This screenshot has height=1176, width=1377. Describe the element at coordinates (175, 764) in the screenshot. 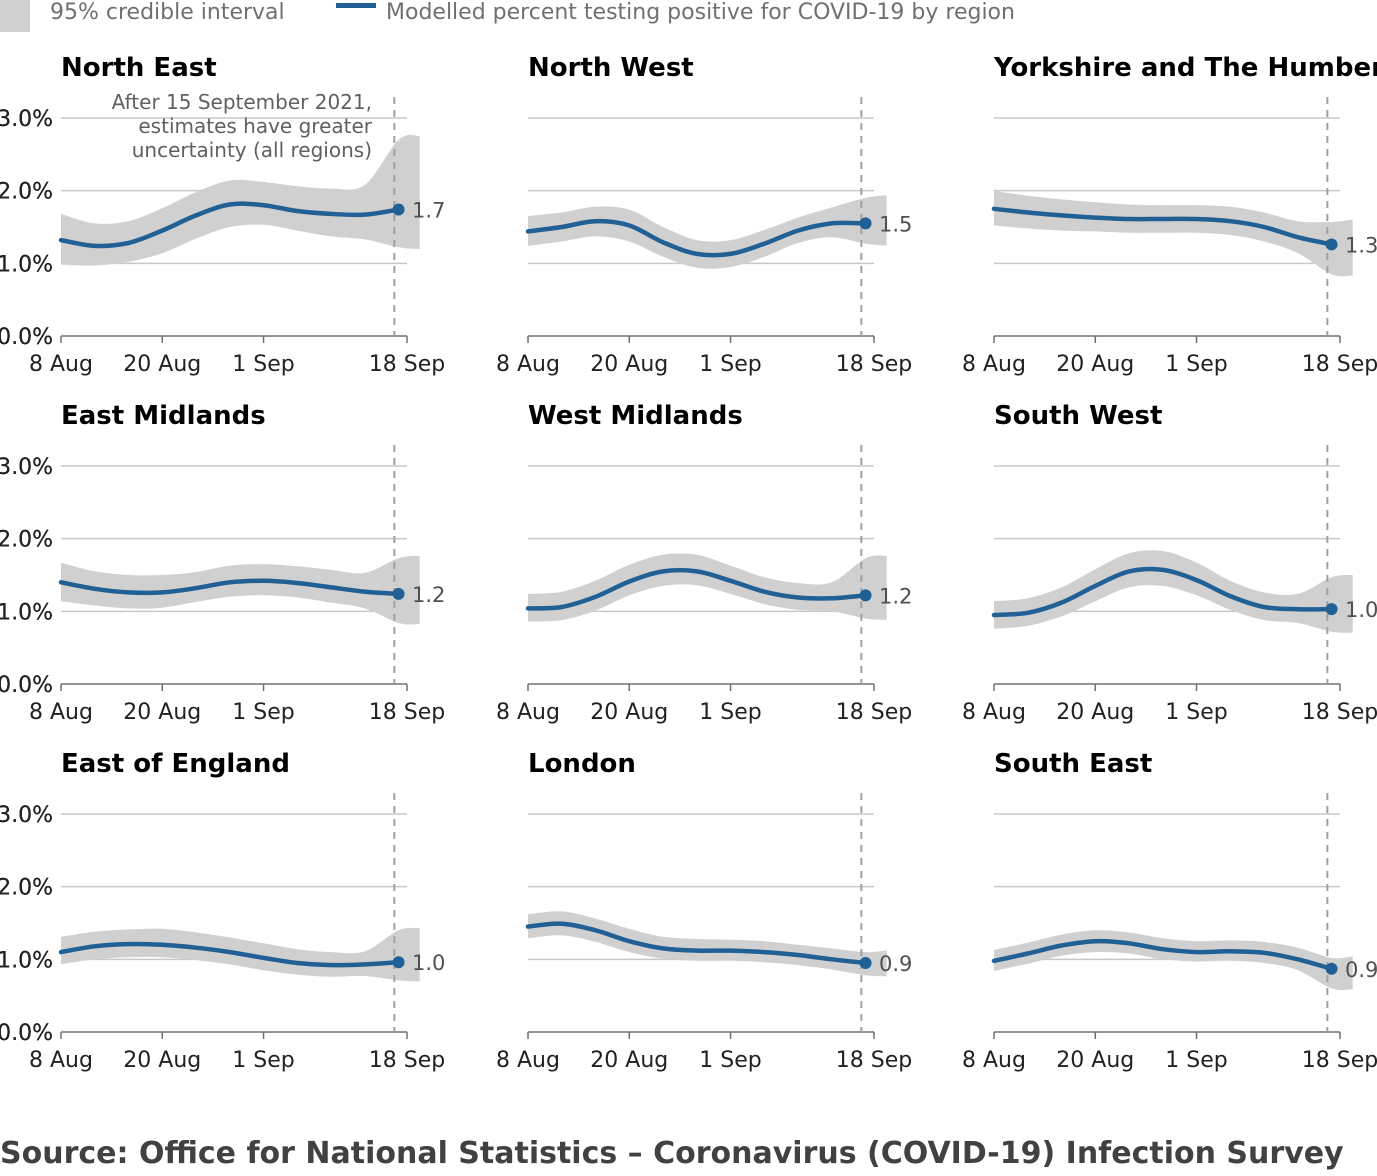

I see `region-title: East of England` at that location.